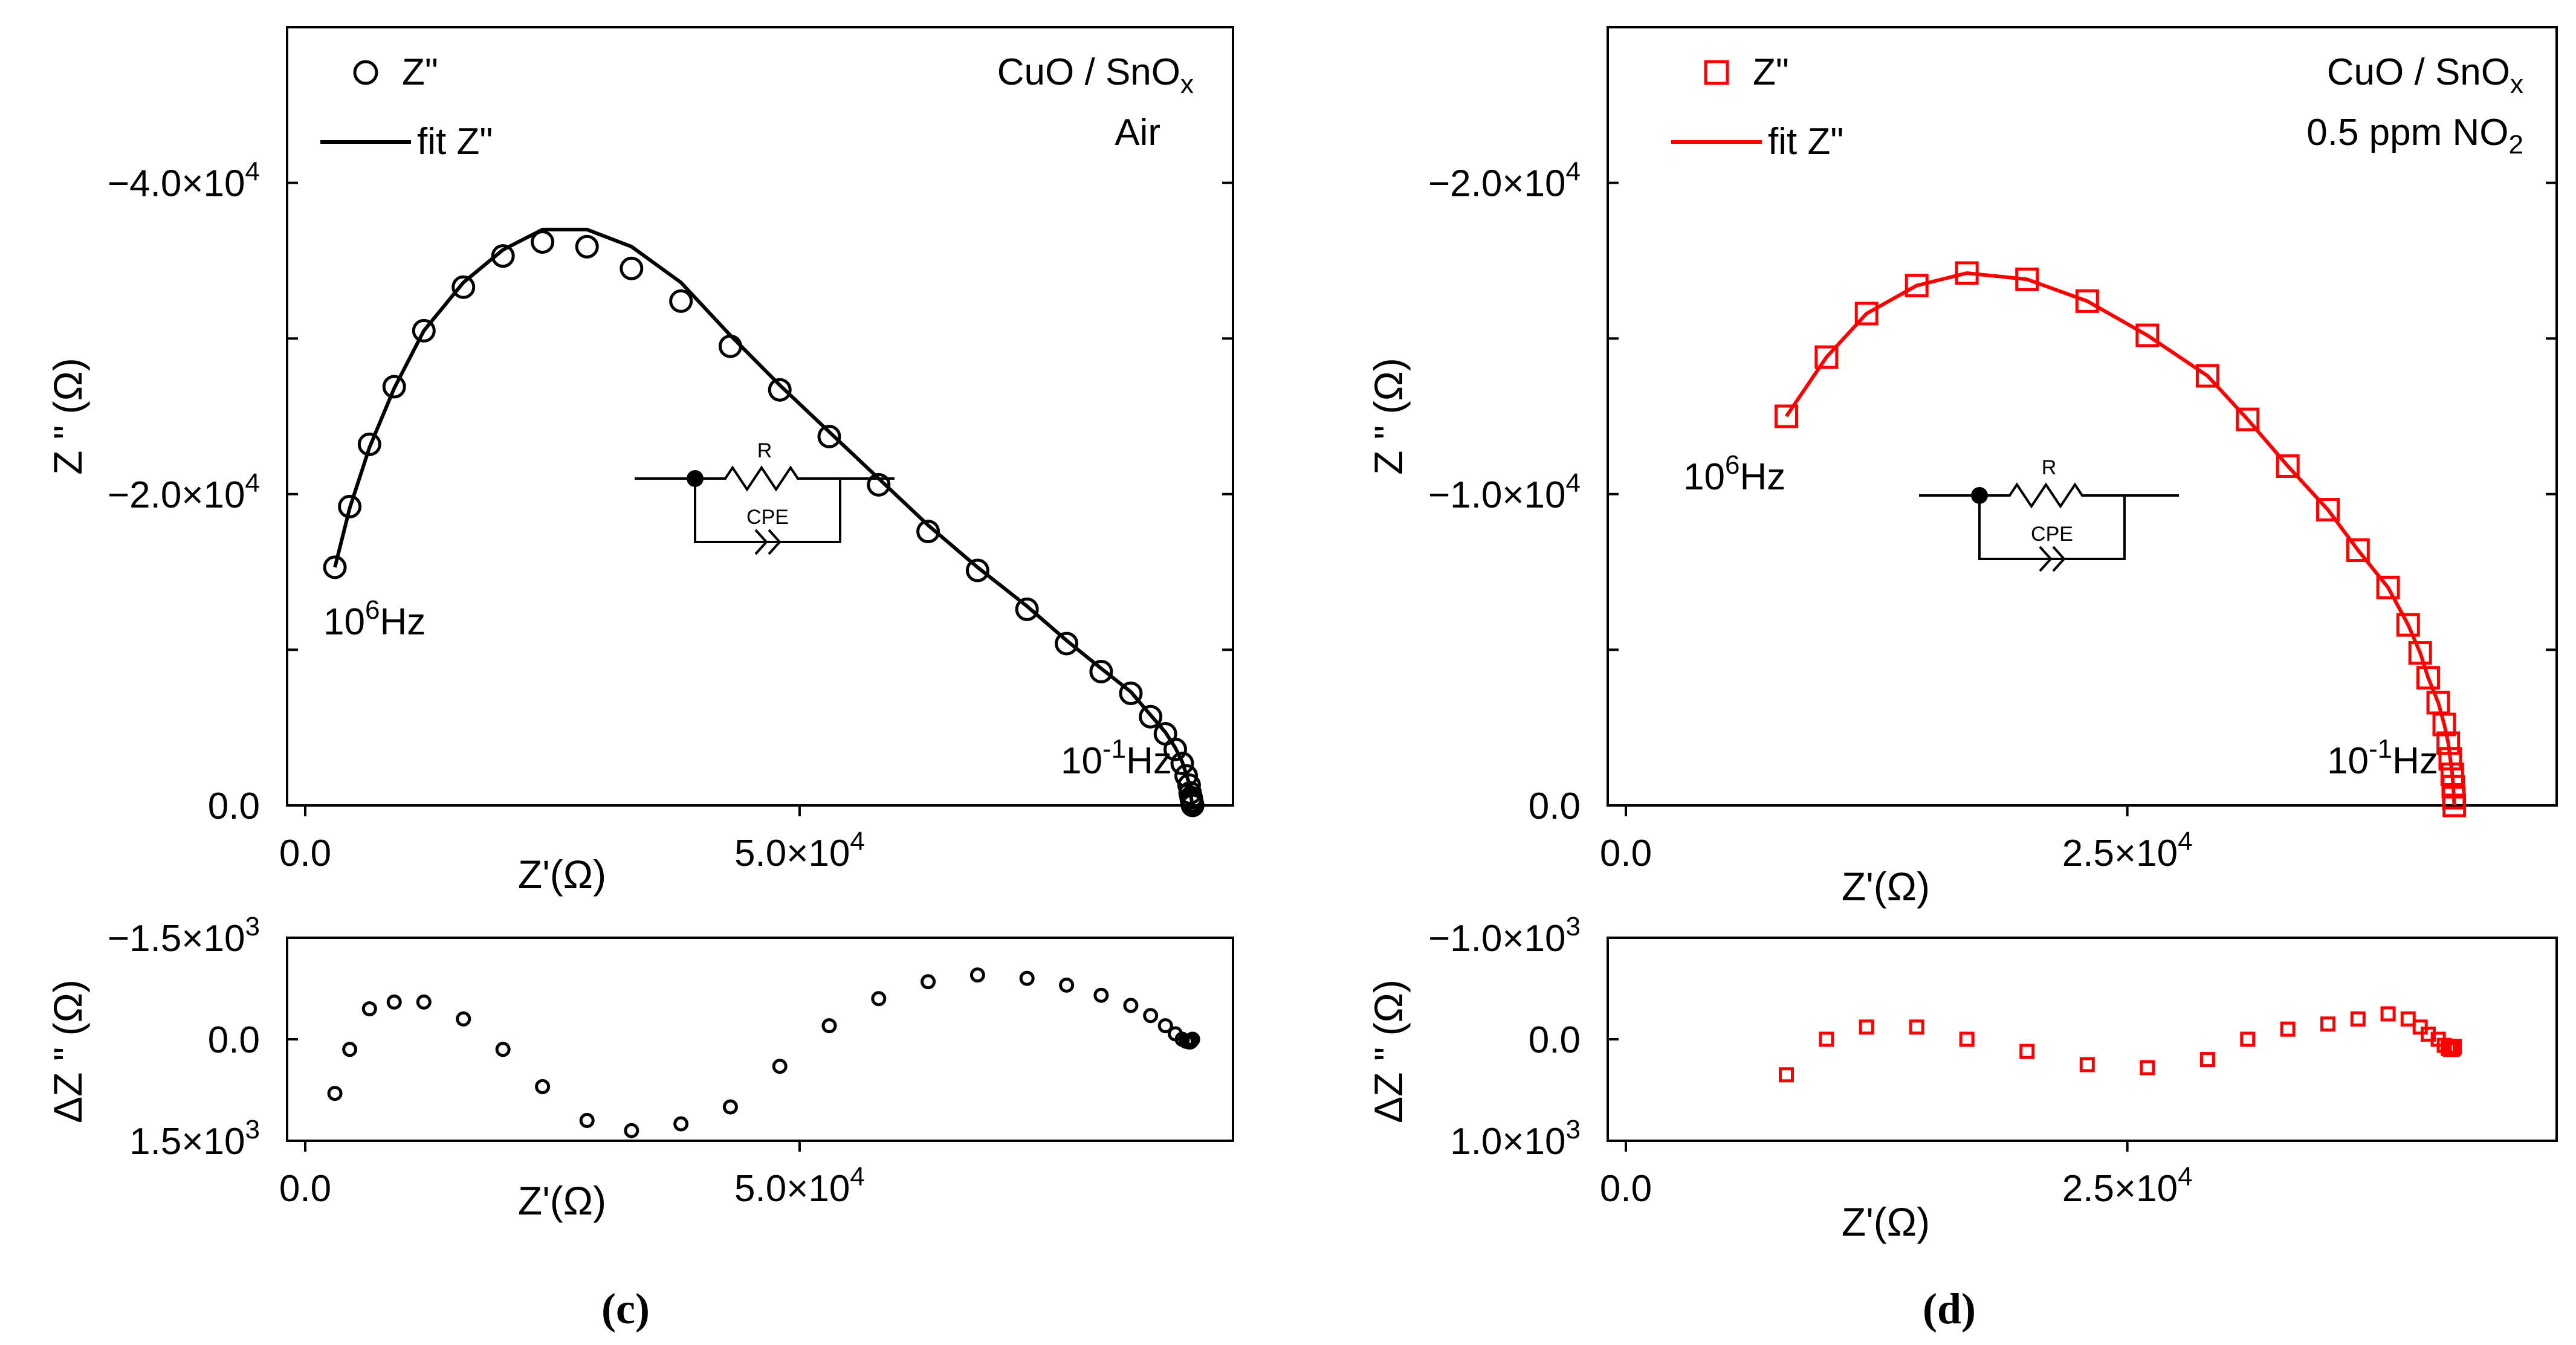 The width and height of the screenshot is (2576, 1345). Describe the element at coordinates (194, 1139) in the screenshot. I see `res-y-tick-label: 1.5×10³` at that location.